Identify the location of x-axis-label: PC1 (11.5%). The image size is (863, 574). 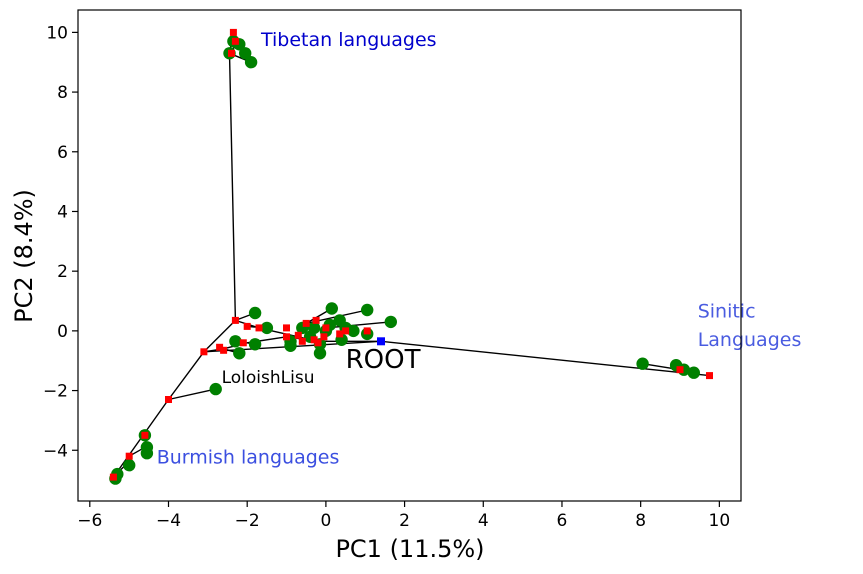
(409, 549).